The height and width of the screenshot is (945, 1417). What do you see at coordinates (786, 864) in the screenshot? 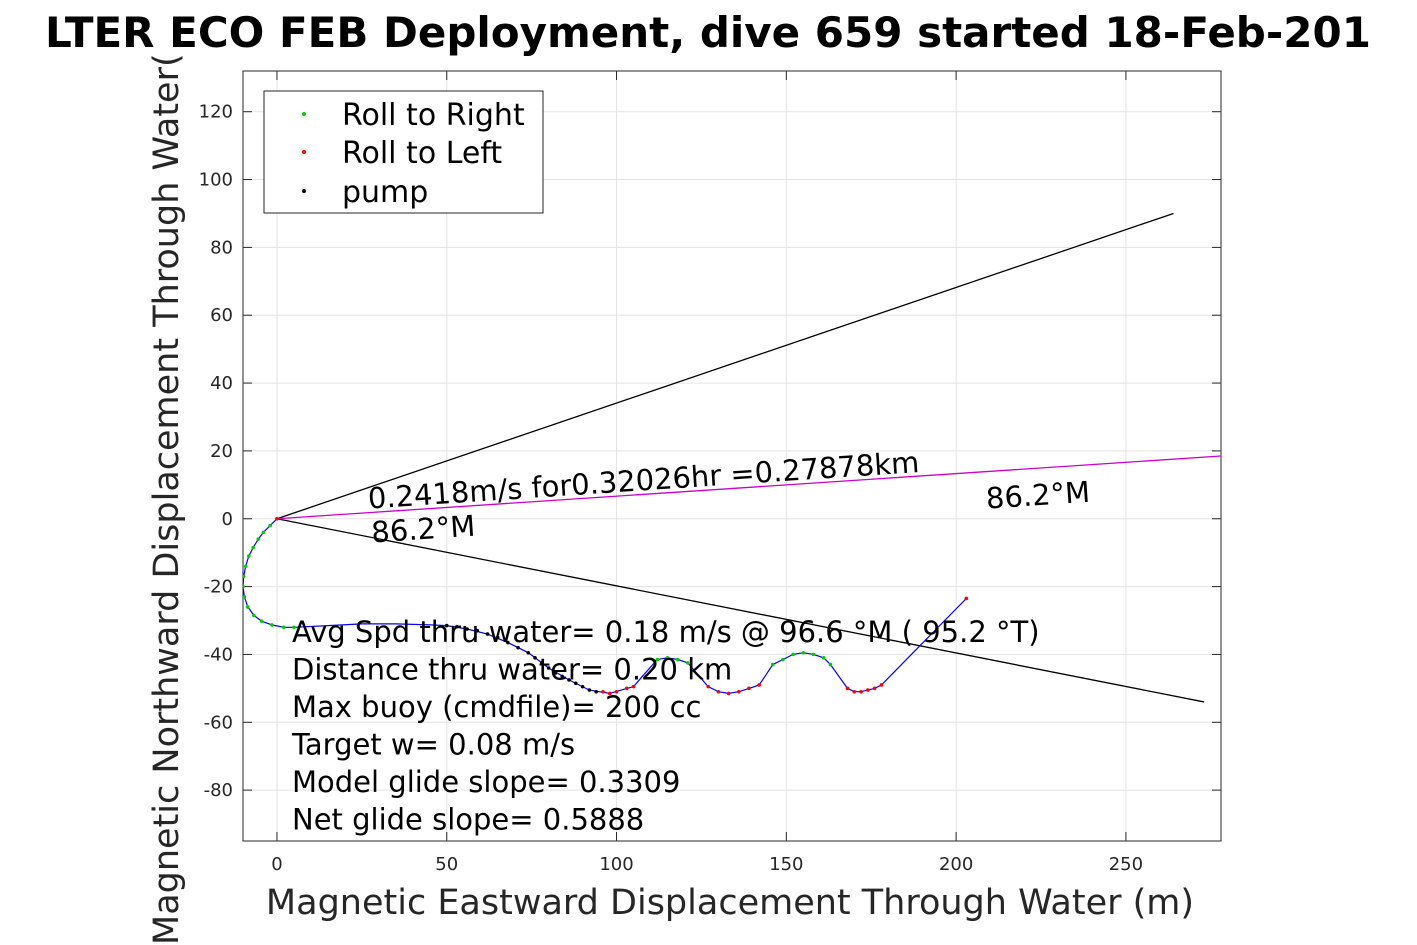
I see `x-tick-label: 150` at bounding box center [786, 864].